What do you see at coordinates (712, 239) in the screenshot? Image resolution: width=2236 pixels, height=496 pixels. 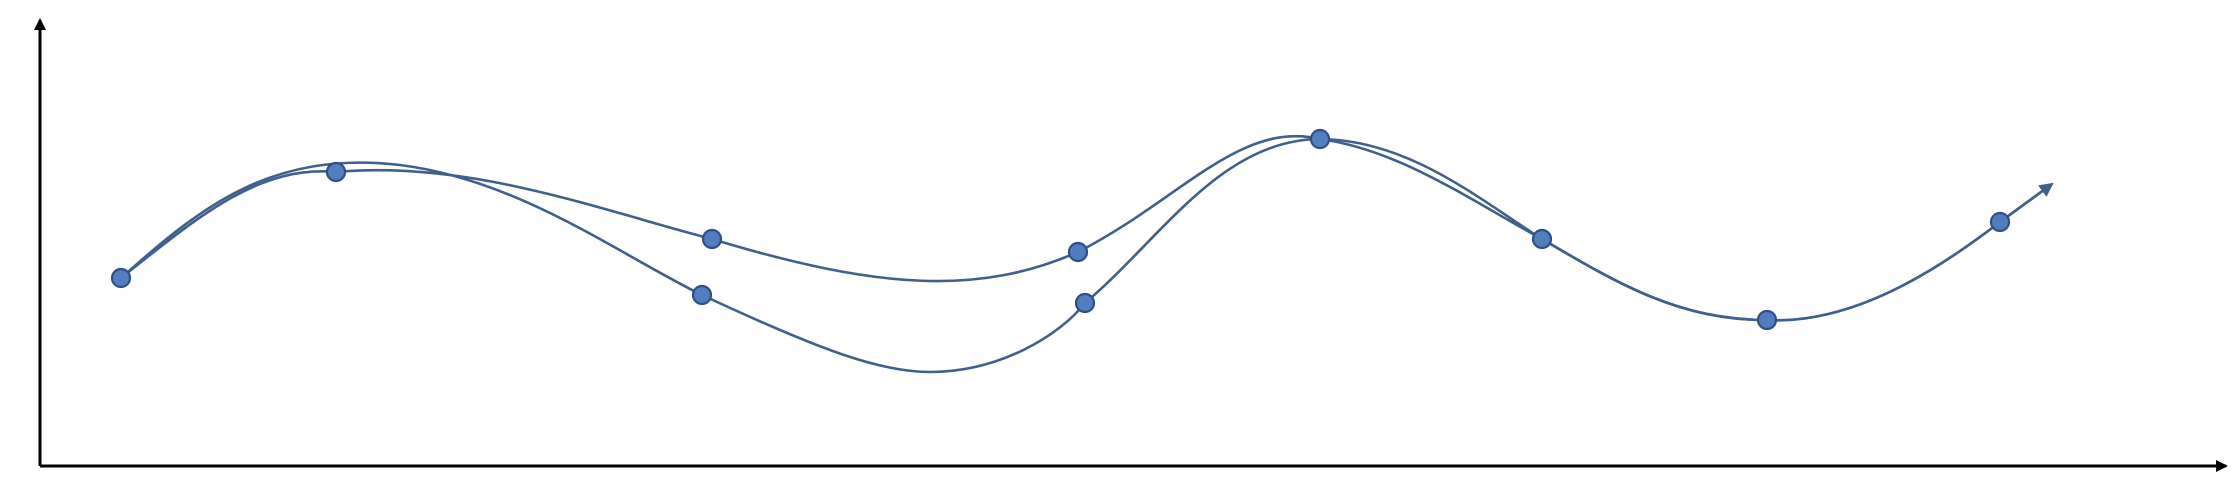 I see `point-3-upper` at bounding box center [712, 239].